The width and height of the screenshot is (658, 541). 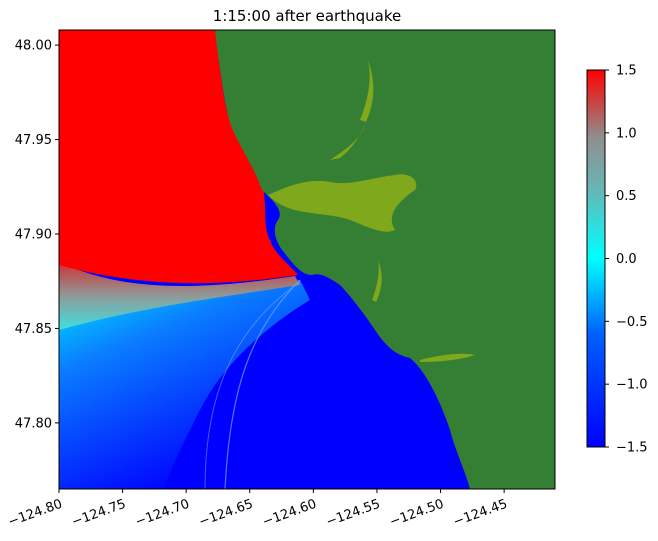 What do you see at coordinates (626, 71) in the screenshot?
I see `colorbar-tick-label: 1.5` at bounding box center [626, 71].